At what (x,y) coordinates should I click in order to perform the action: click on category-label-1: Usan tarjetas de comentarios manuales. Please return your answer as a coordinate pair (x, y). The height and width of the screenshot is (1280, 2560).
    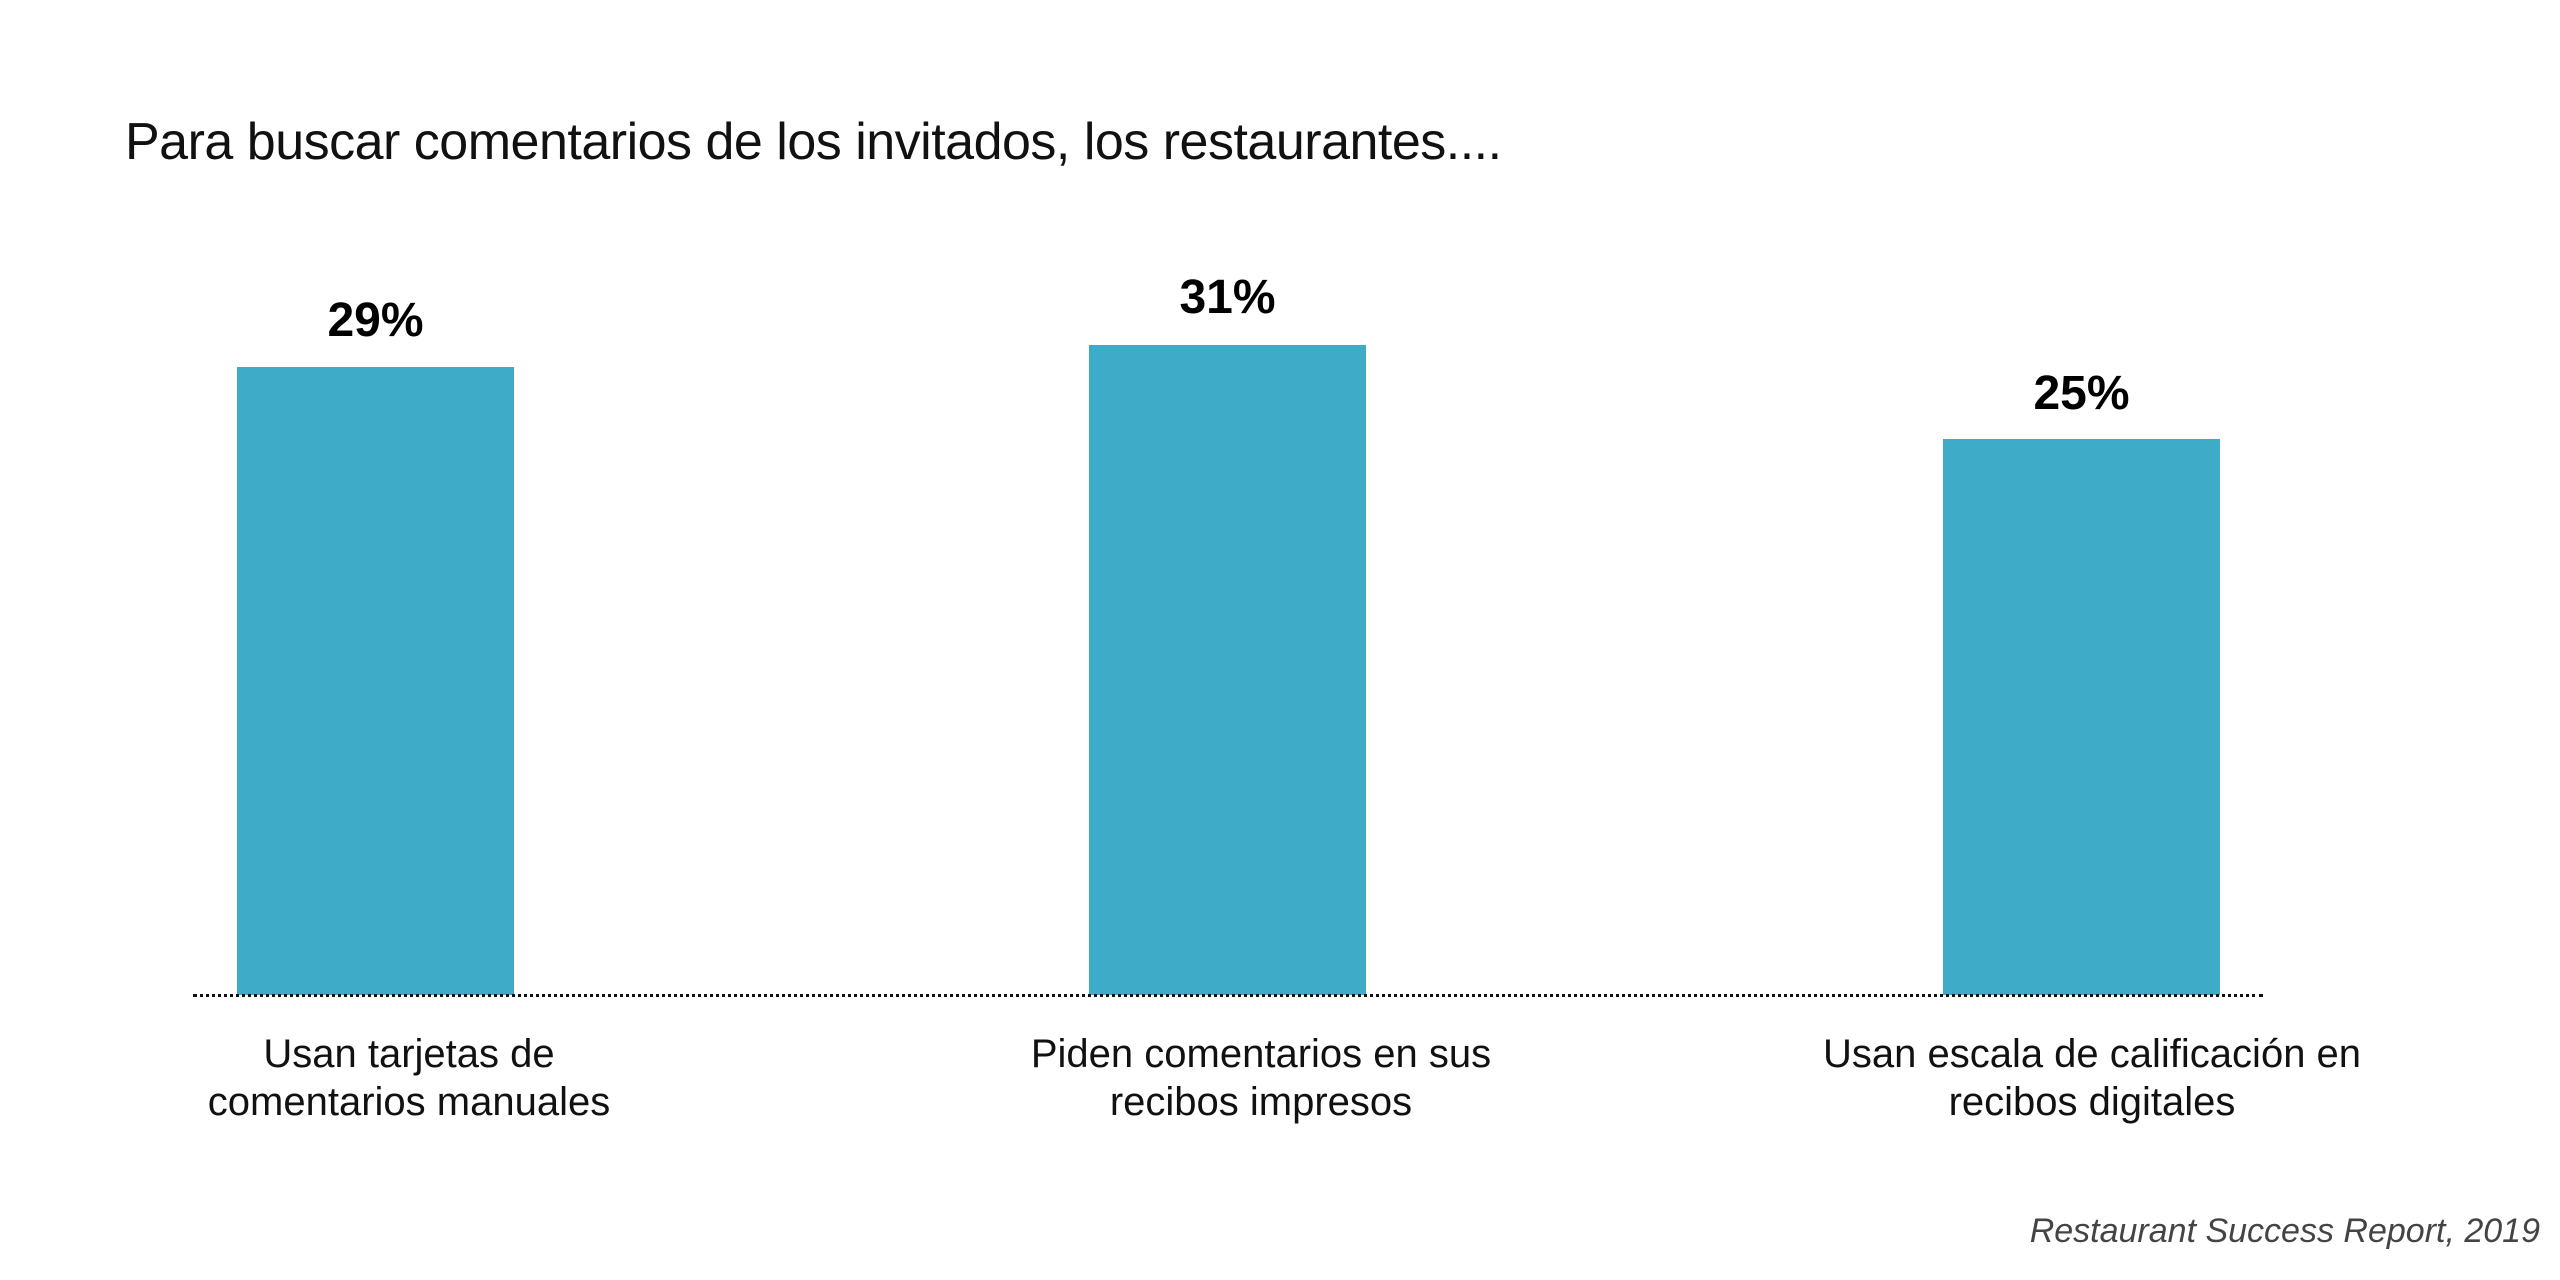
    Looking at the image, I should click on (409, 1078).